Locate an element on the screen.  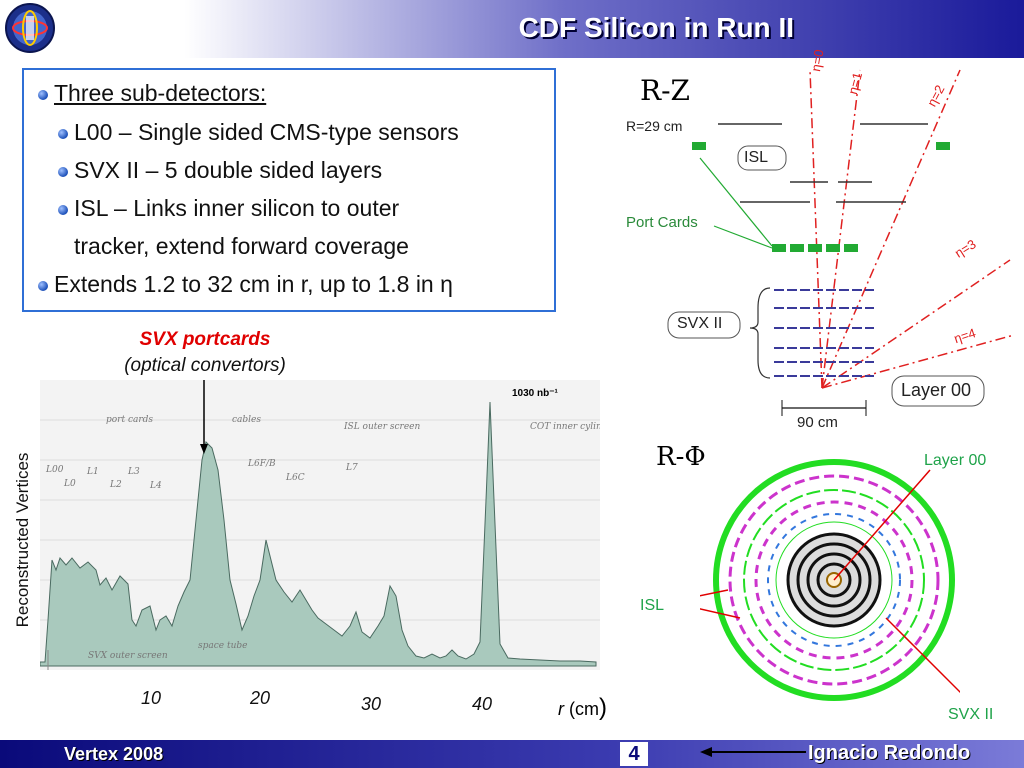
x-tick: 10 is located at coordinates (151, 698).